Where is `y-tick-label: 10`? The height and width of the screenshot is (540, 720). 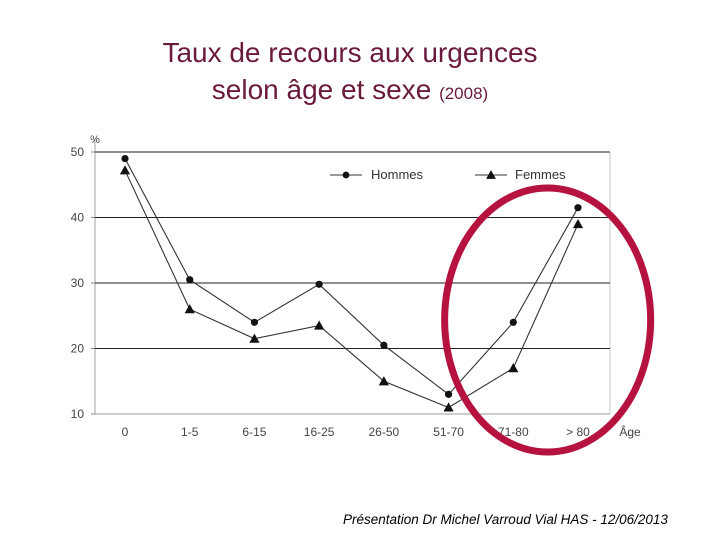
y-tick-label: 10 is located at coordinates (78, 414).